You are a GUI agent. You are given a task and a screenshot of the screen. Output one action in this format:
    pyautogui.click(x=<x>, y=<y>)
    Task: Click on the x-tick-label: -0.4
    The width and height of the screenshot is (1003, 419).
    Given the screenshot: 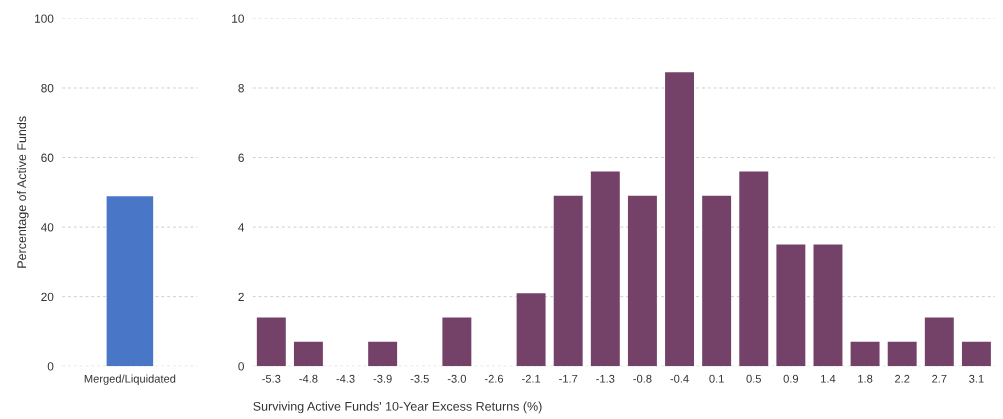 What is the action you would take?
    pyautogui.click(x=679, y=378)
    